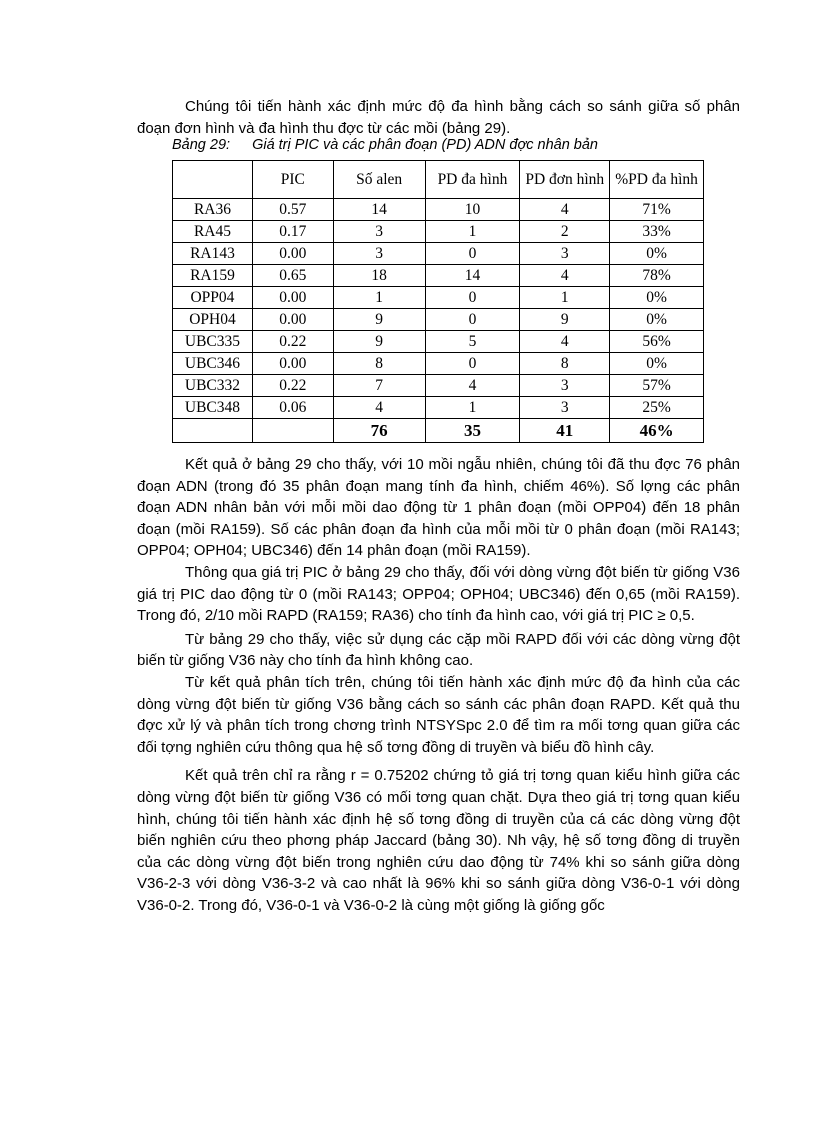 The width and height of the screenshot is (816, 1123). I want to click on table-cell: UBC348, so click(212, 407).